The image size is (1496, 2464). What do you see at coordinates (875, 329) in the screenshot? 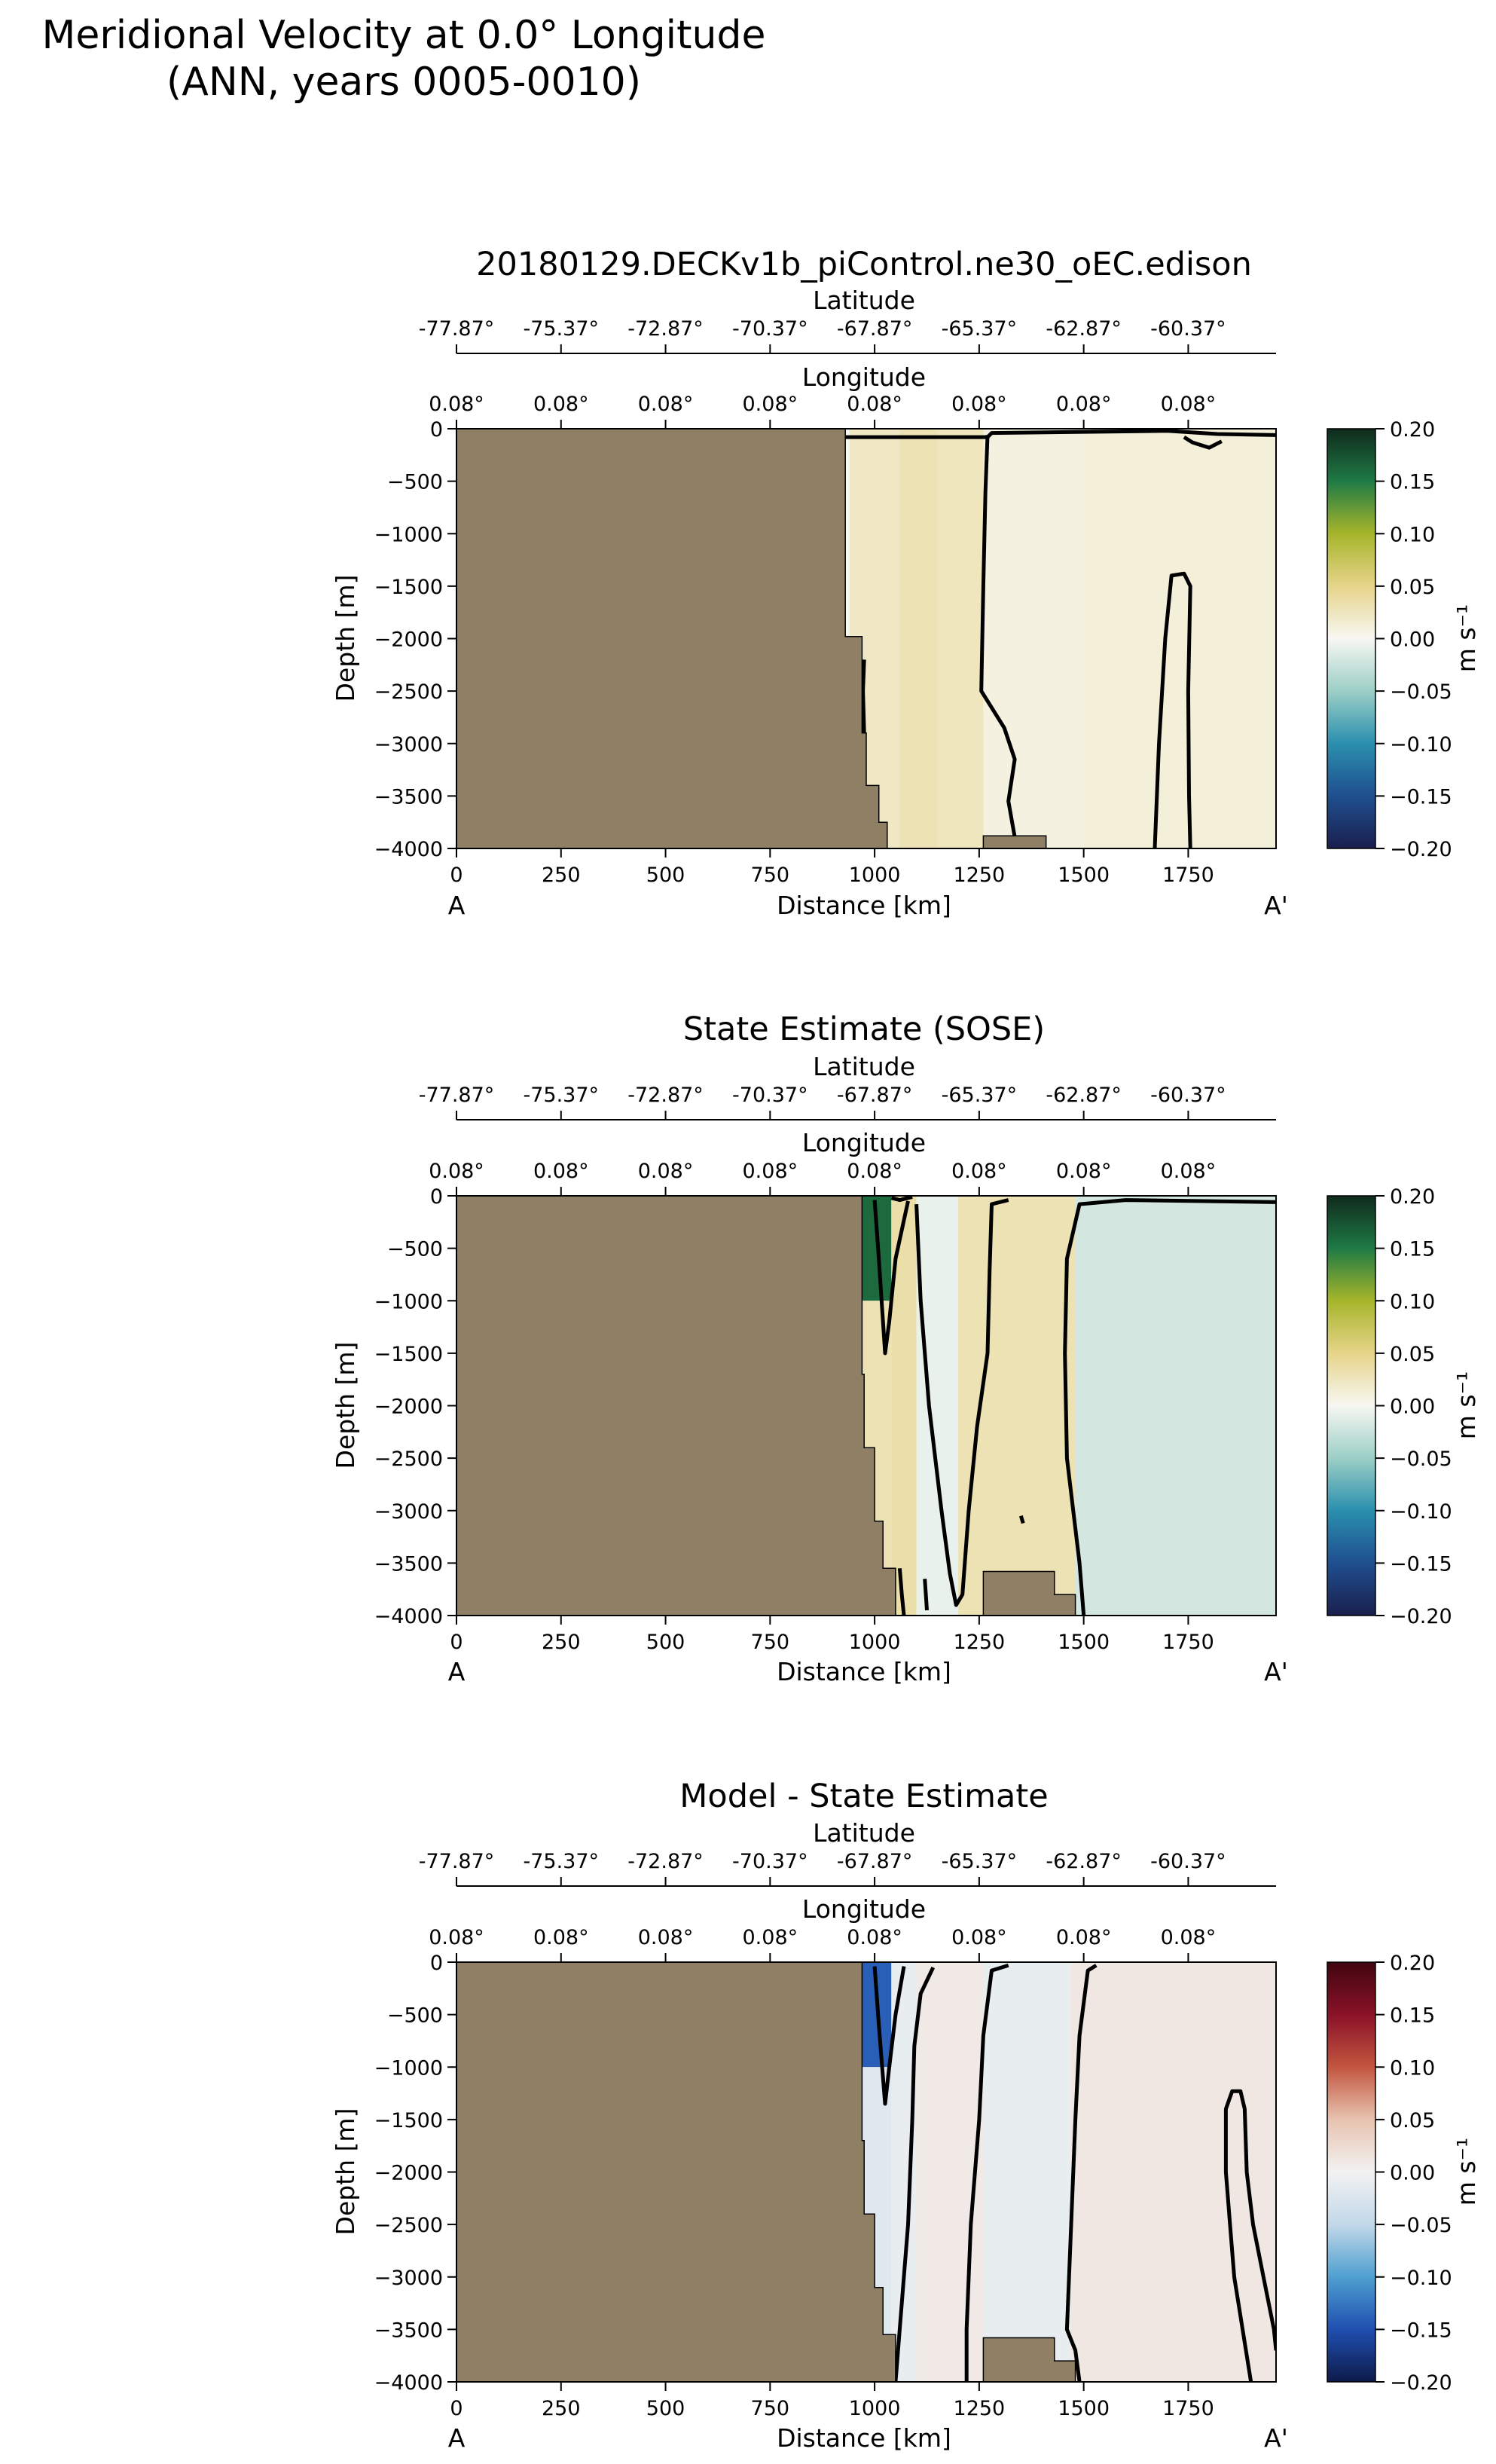
I see `latitude-tick-label: -67.87°` at bounding box center [875, 329].